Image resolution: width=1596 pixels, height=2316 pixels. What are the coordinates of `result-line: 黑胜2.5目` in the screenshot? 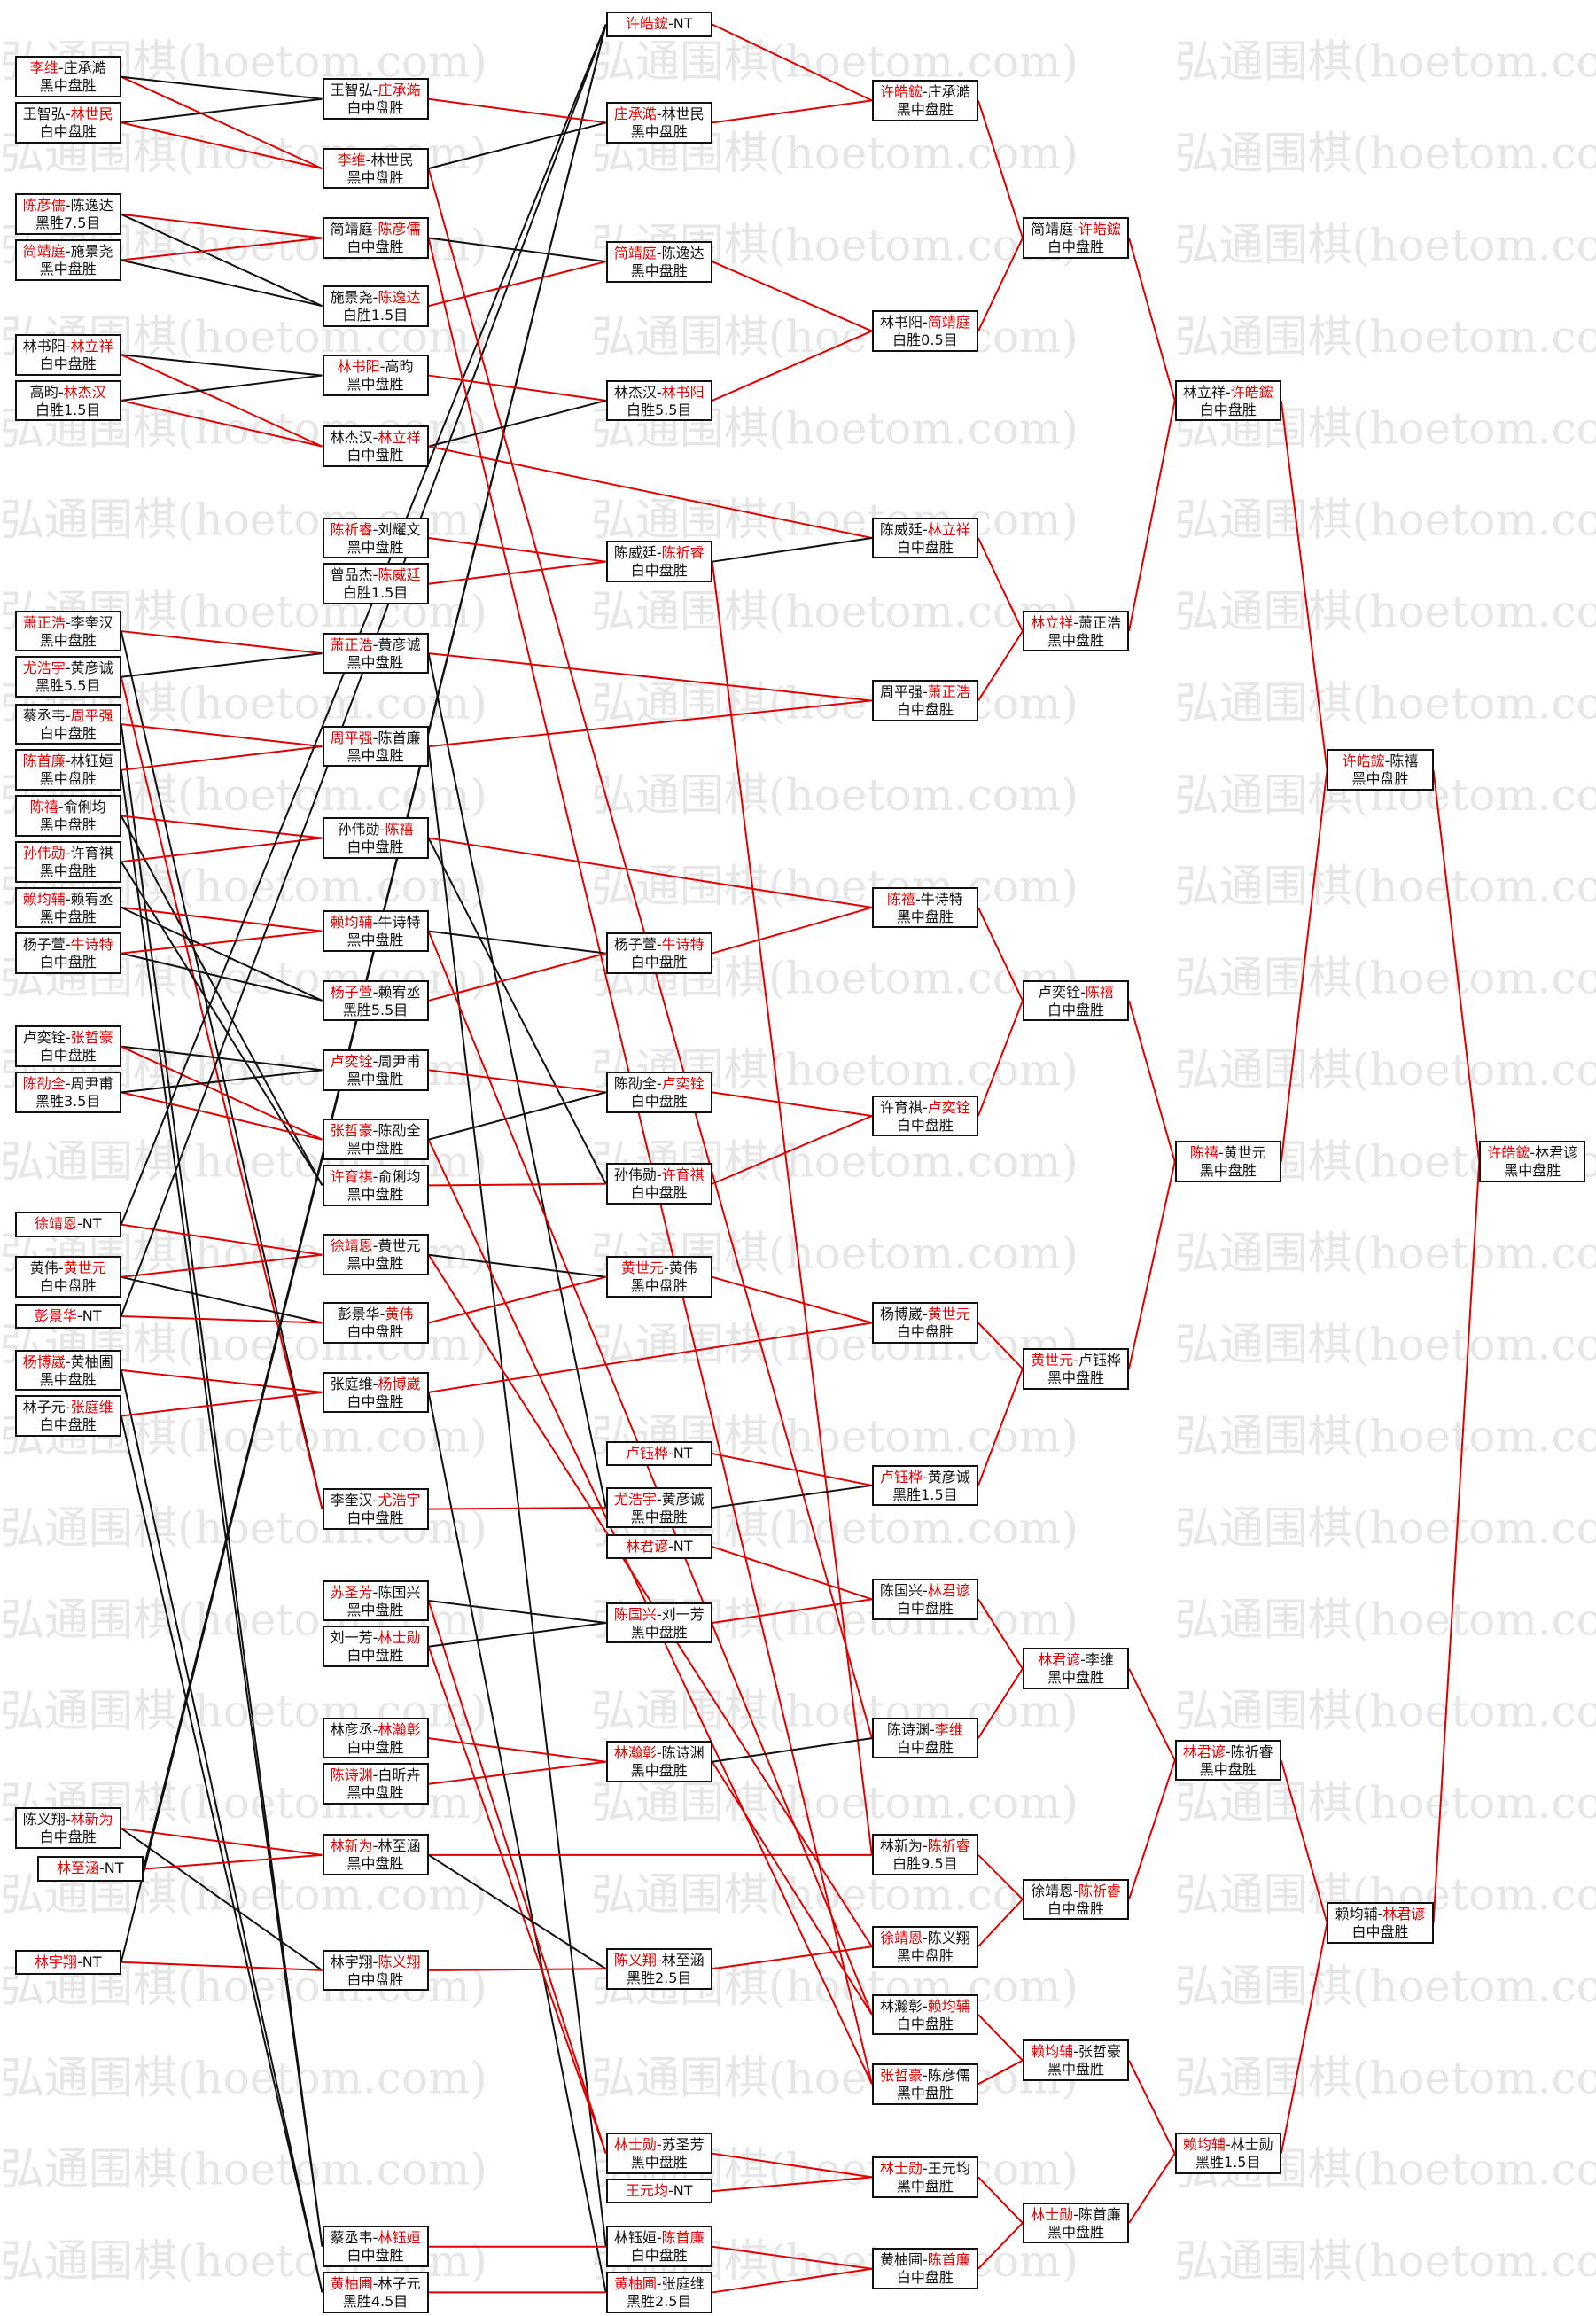 It's located at (659, 2302).